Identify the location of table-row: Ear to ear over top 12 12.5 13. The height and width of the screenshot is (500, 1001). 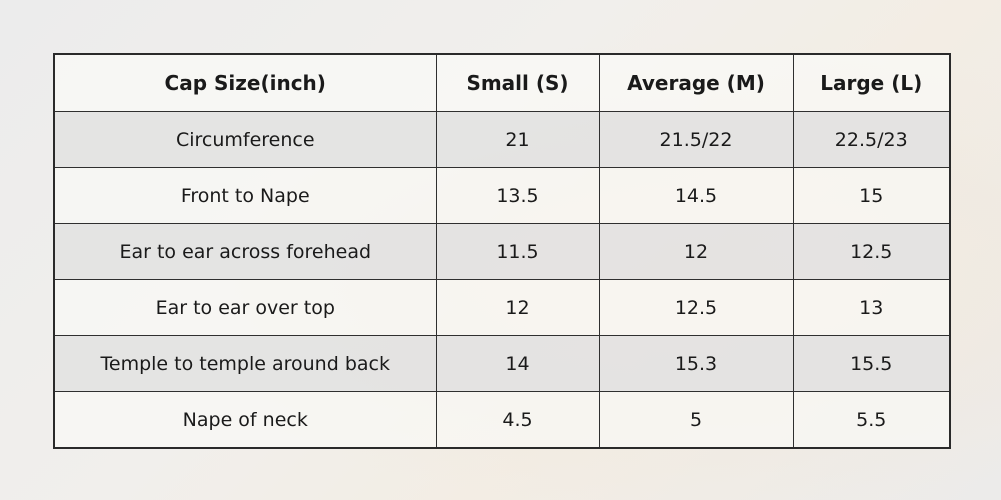
(502, 307).